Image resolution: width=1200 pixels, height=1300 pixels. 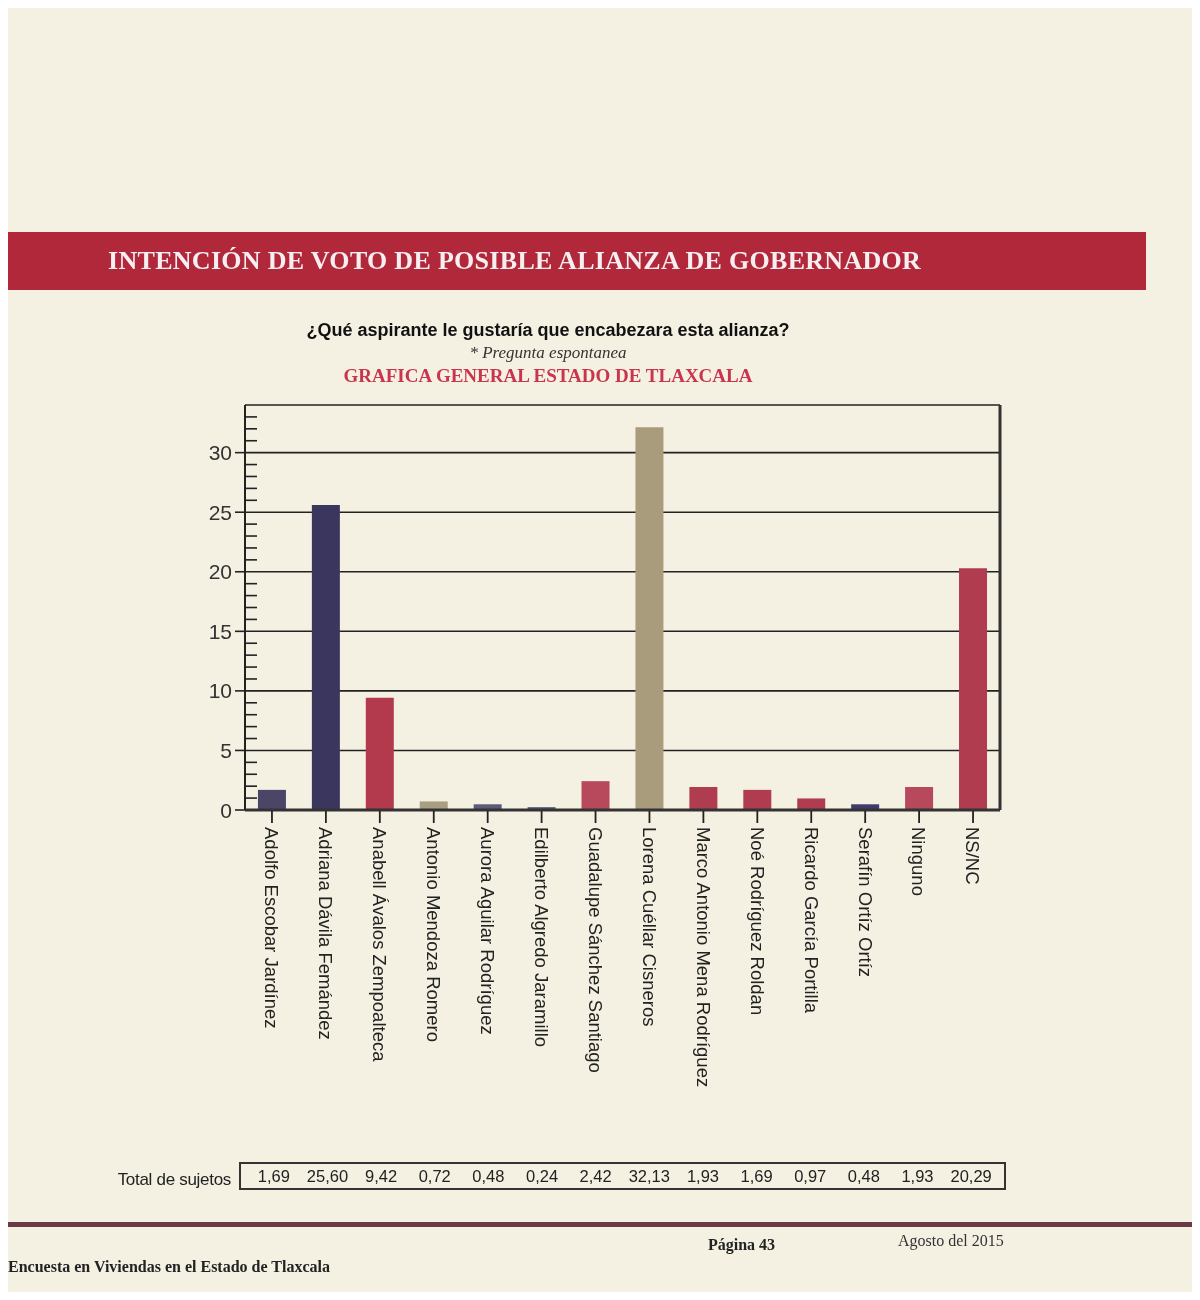 I want to click on data-label: 9,42, so click(x=381, y=1176).